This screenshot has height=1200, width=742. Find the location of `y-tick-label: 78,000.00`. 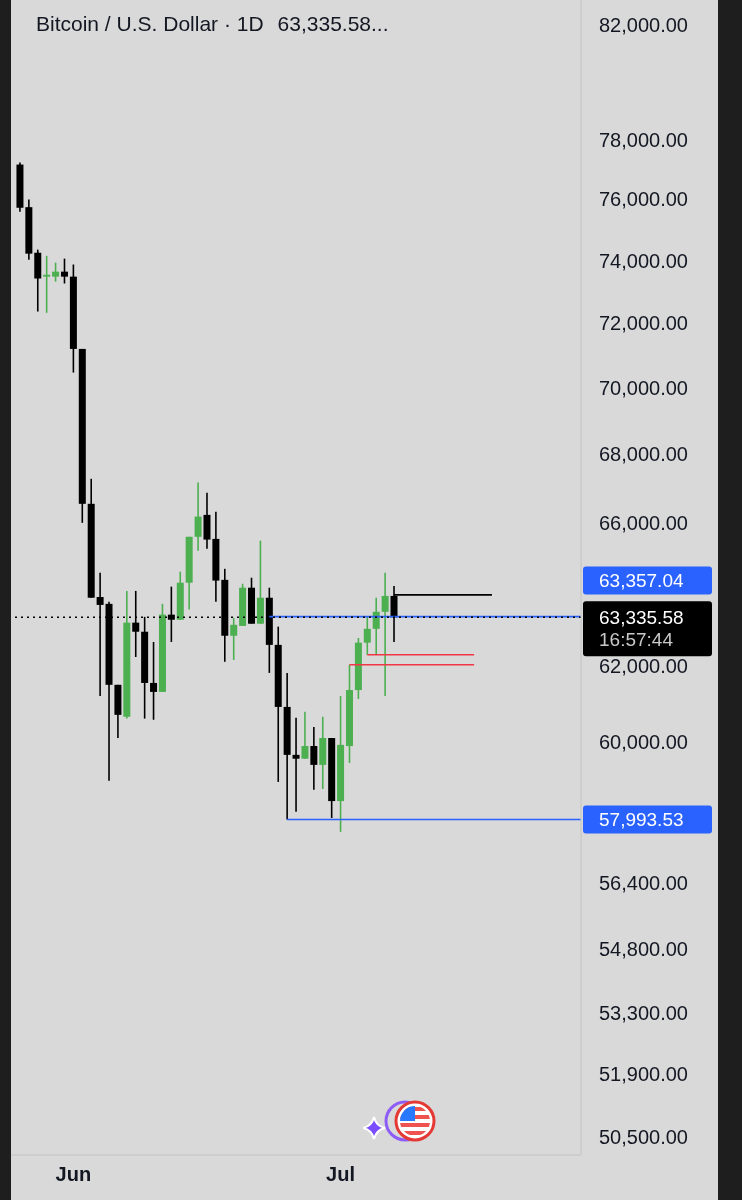

y-tick-label: 78,000.00 is located at coordinates (643, 139).